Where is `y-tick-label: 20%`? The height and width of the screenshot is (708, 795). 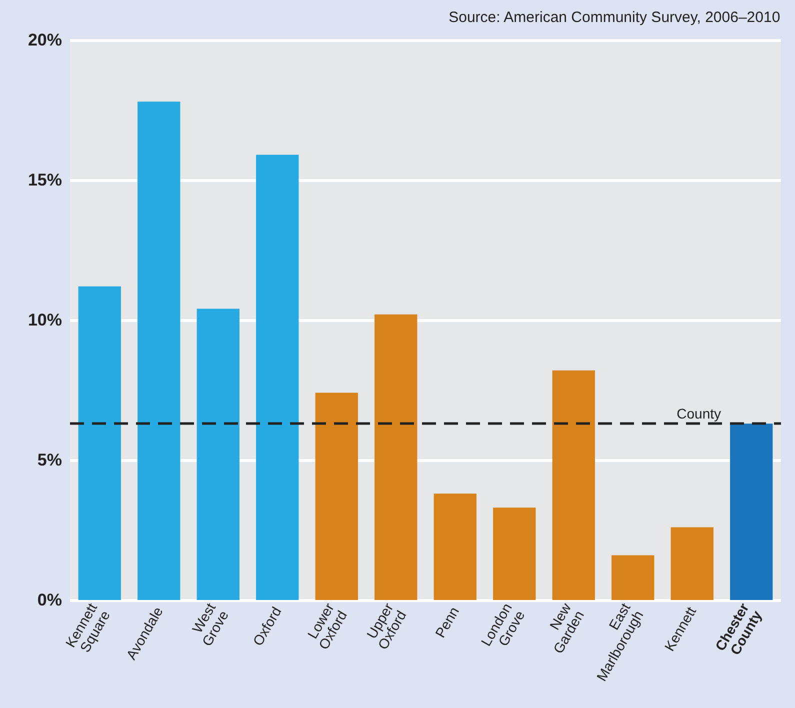
y-tick-label: 20% is located at coordinates (45, 40).